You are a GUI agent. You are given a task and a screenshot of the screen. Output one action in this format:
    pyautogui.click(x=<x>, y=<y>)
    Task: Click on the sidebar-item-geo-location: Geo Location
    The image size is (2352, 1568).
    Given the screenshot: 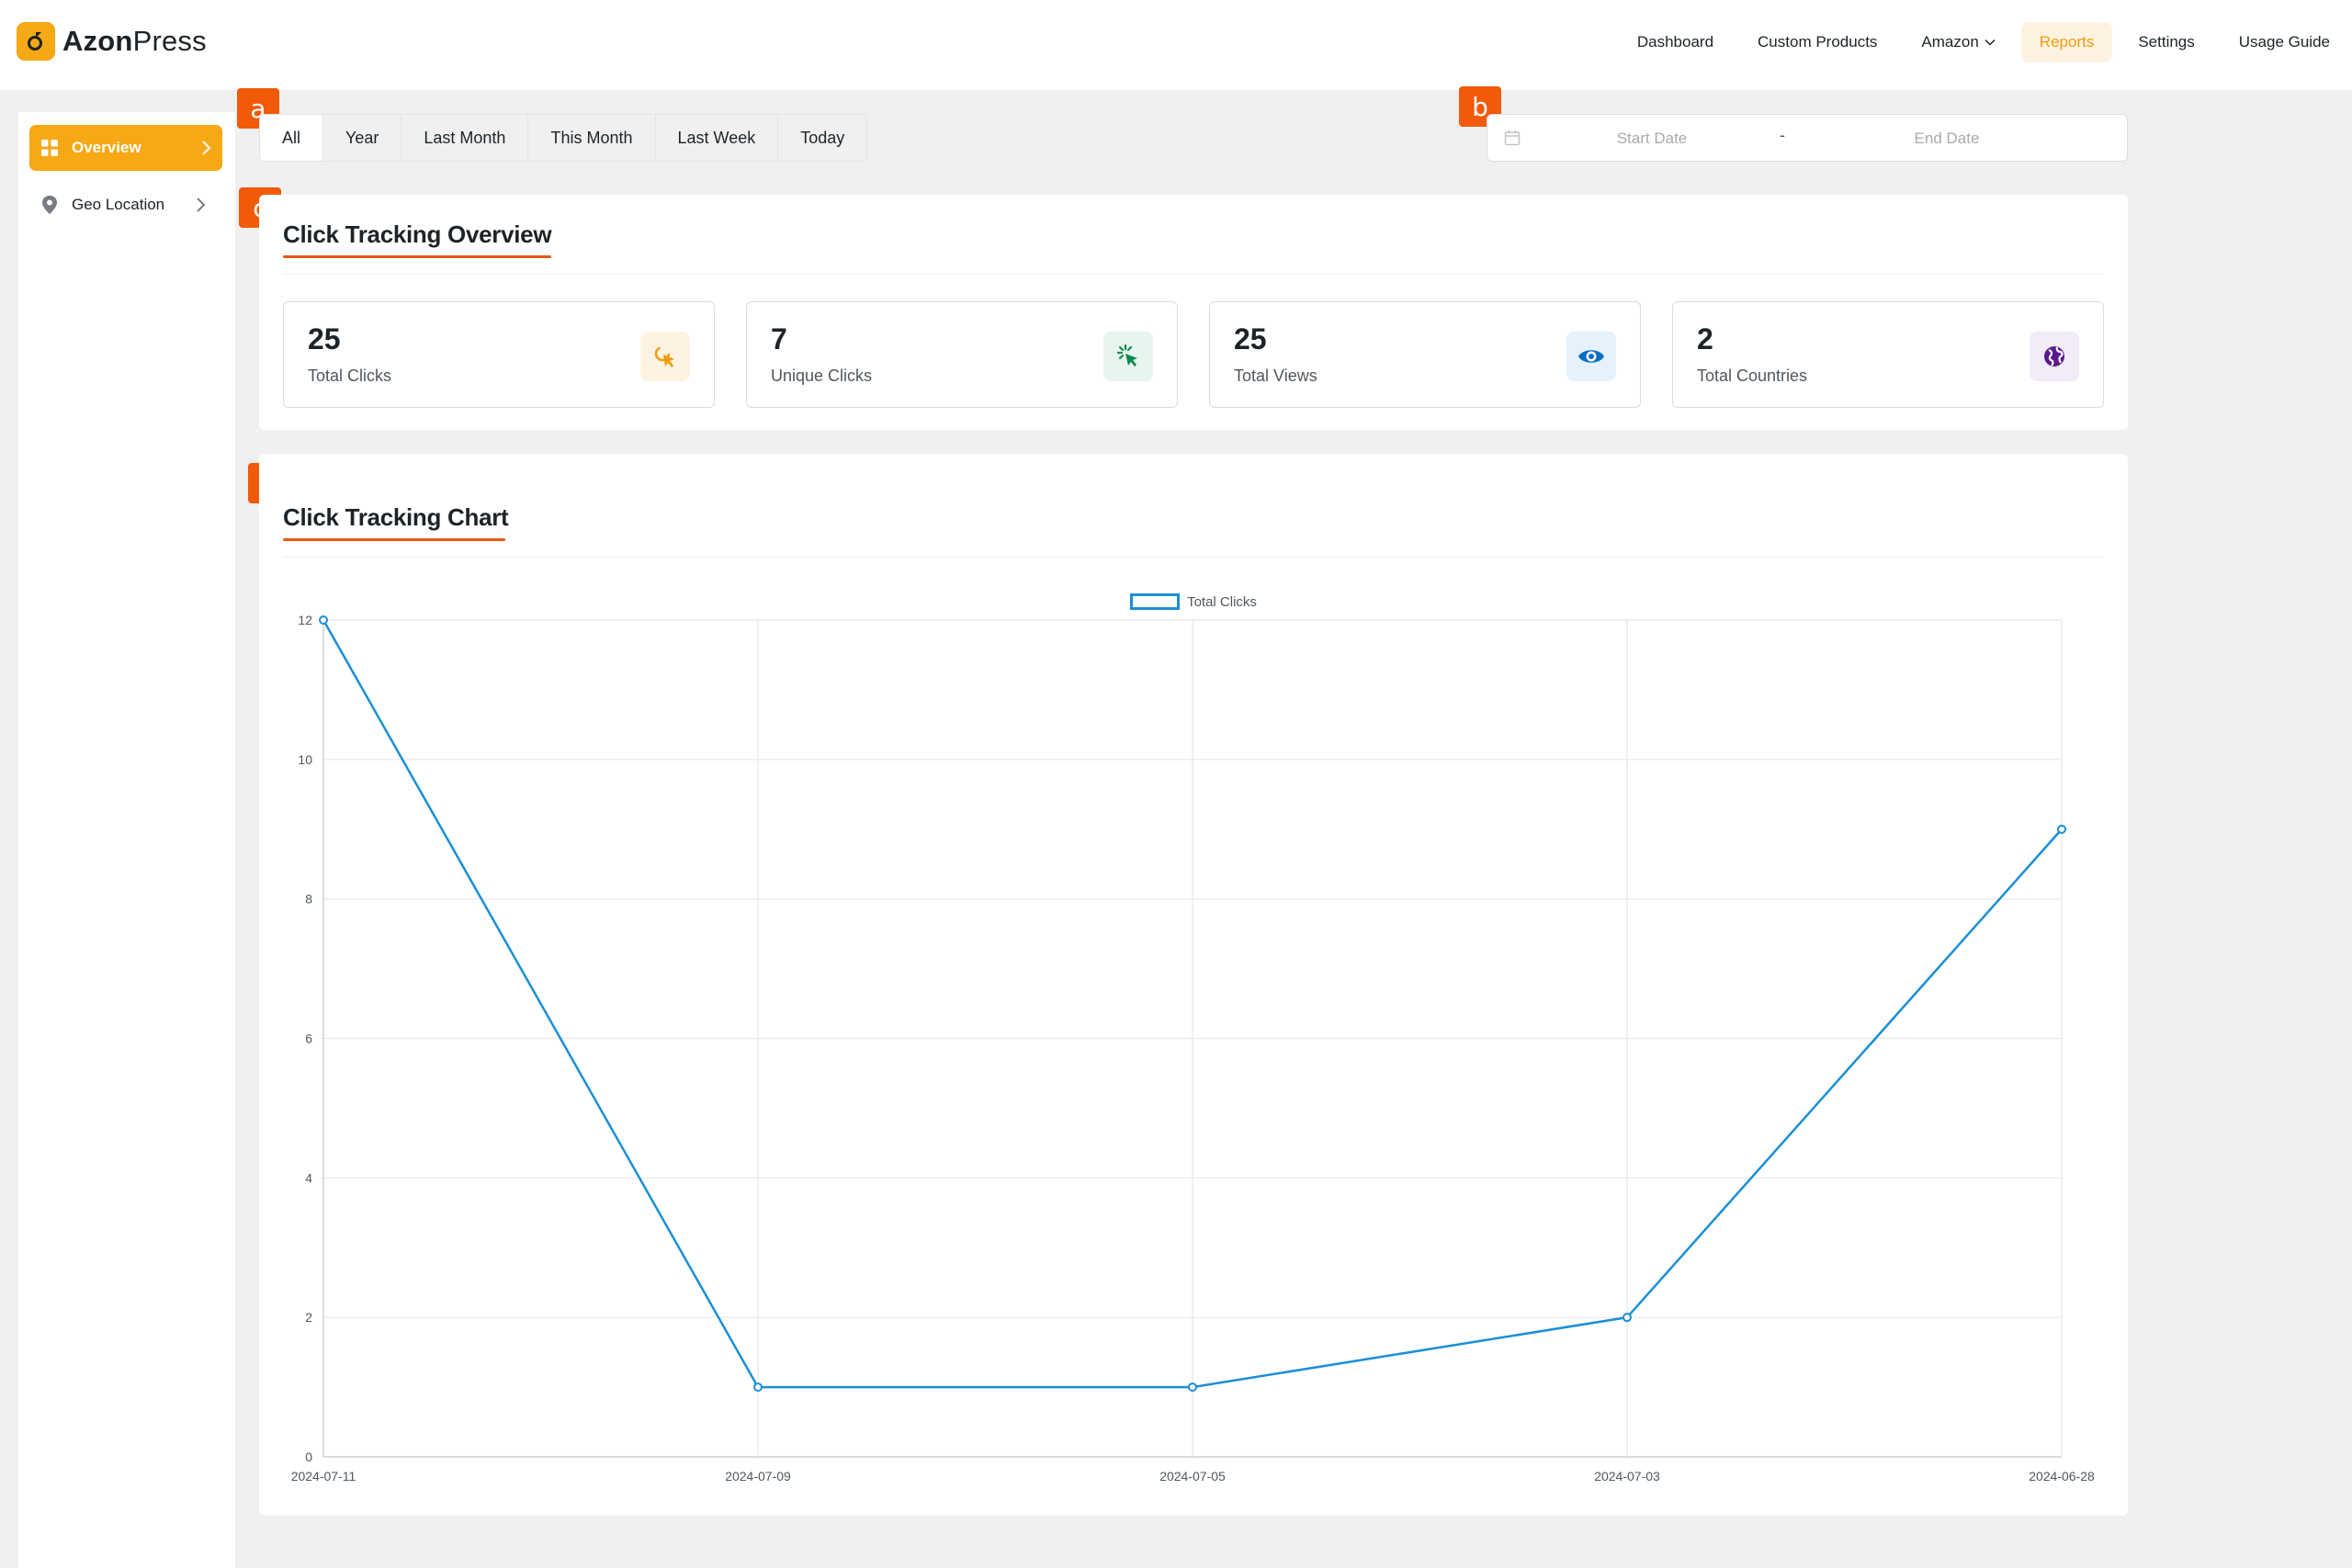 What is the action you would take?
    pyautogui.click(x=125, y=205)
    